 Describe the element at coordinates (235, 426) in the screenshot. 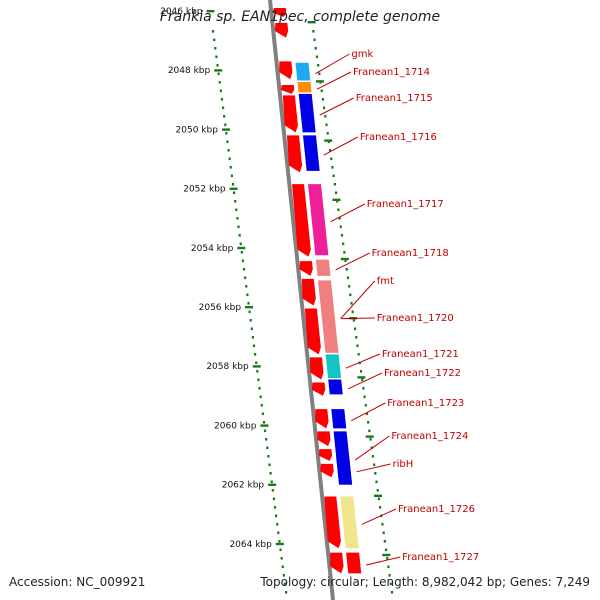

I see `ruler-tick-label: 2060 kbp` at that location.